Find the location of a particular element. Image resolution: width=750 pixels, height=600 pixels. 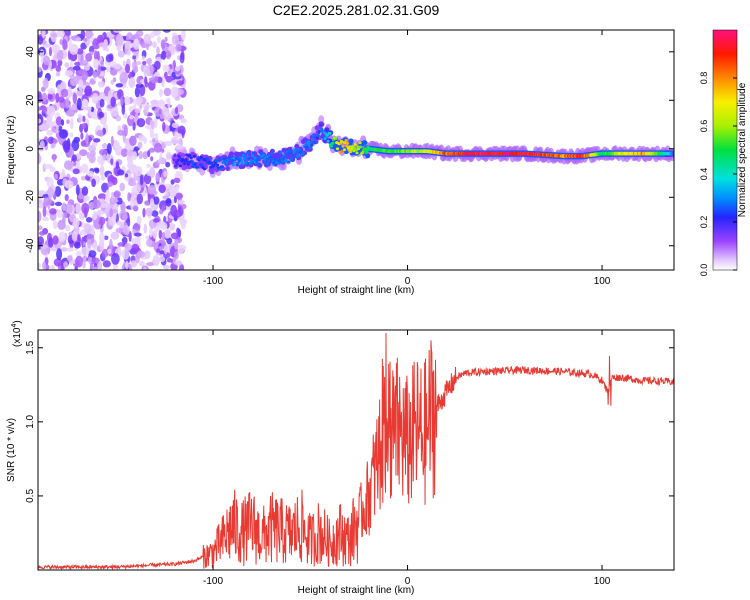

y-tick-label: 0 is located at coordinates (30, 149).